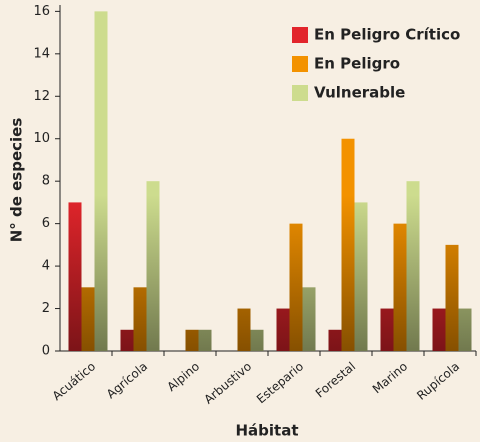  Describe the element at coordinates (41, 138) in the screenshot. I see `y-tick-label: 10` at that location.